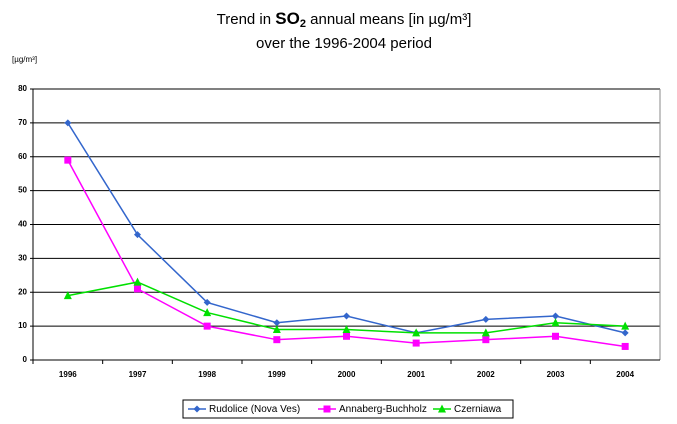 The height and width of the screenshot is (424, 677). I want to click on legend-box, so click(348, 409).